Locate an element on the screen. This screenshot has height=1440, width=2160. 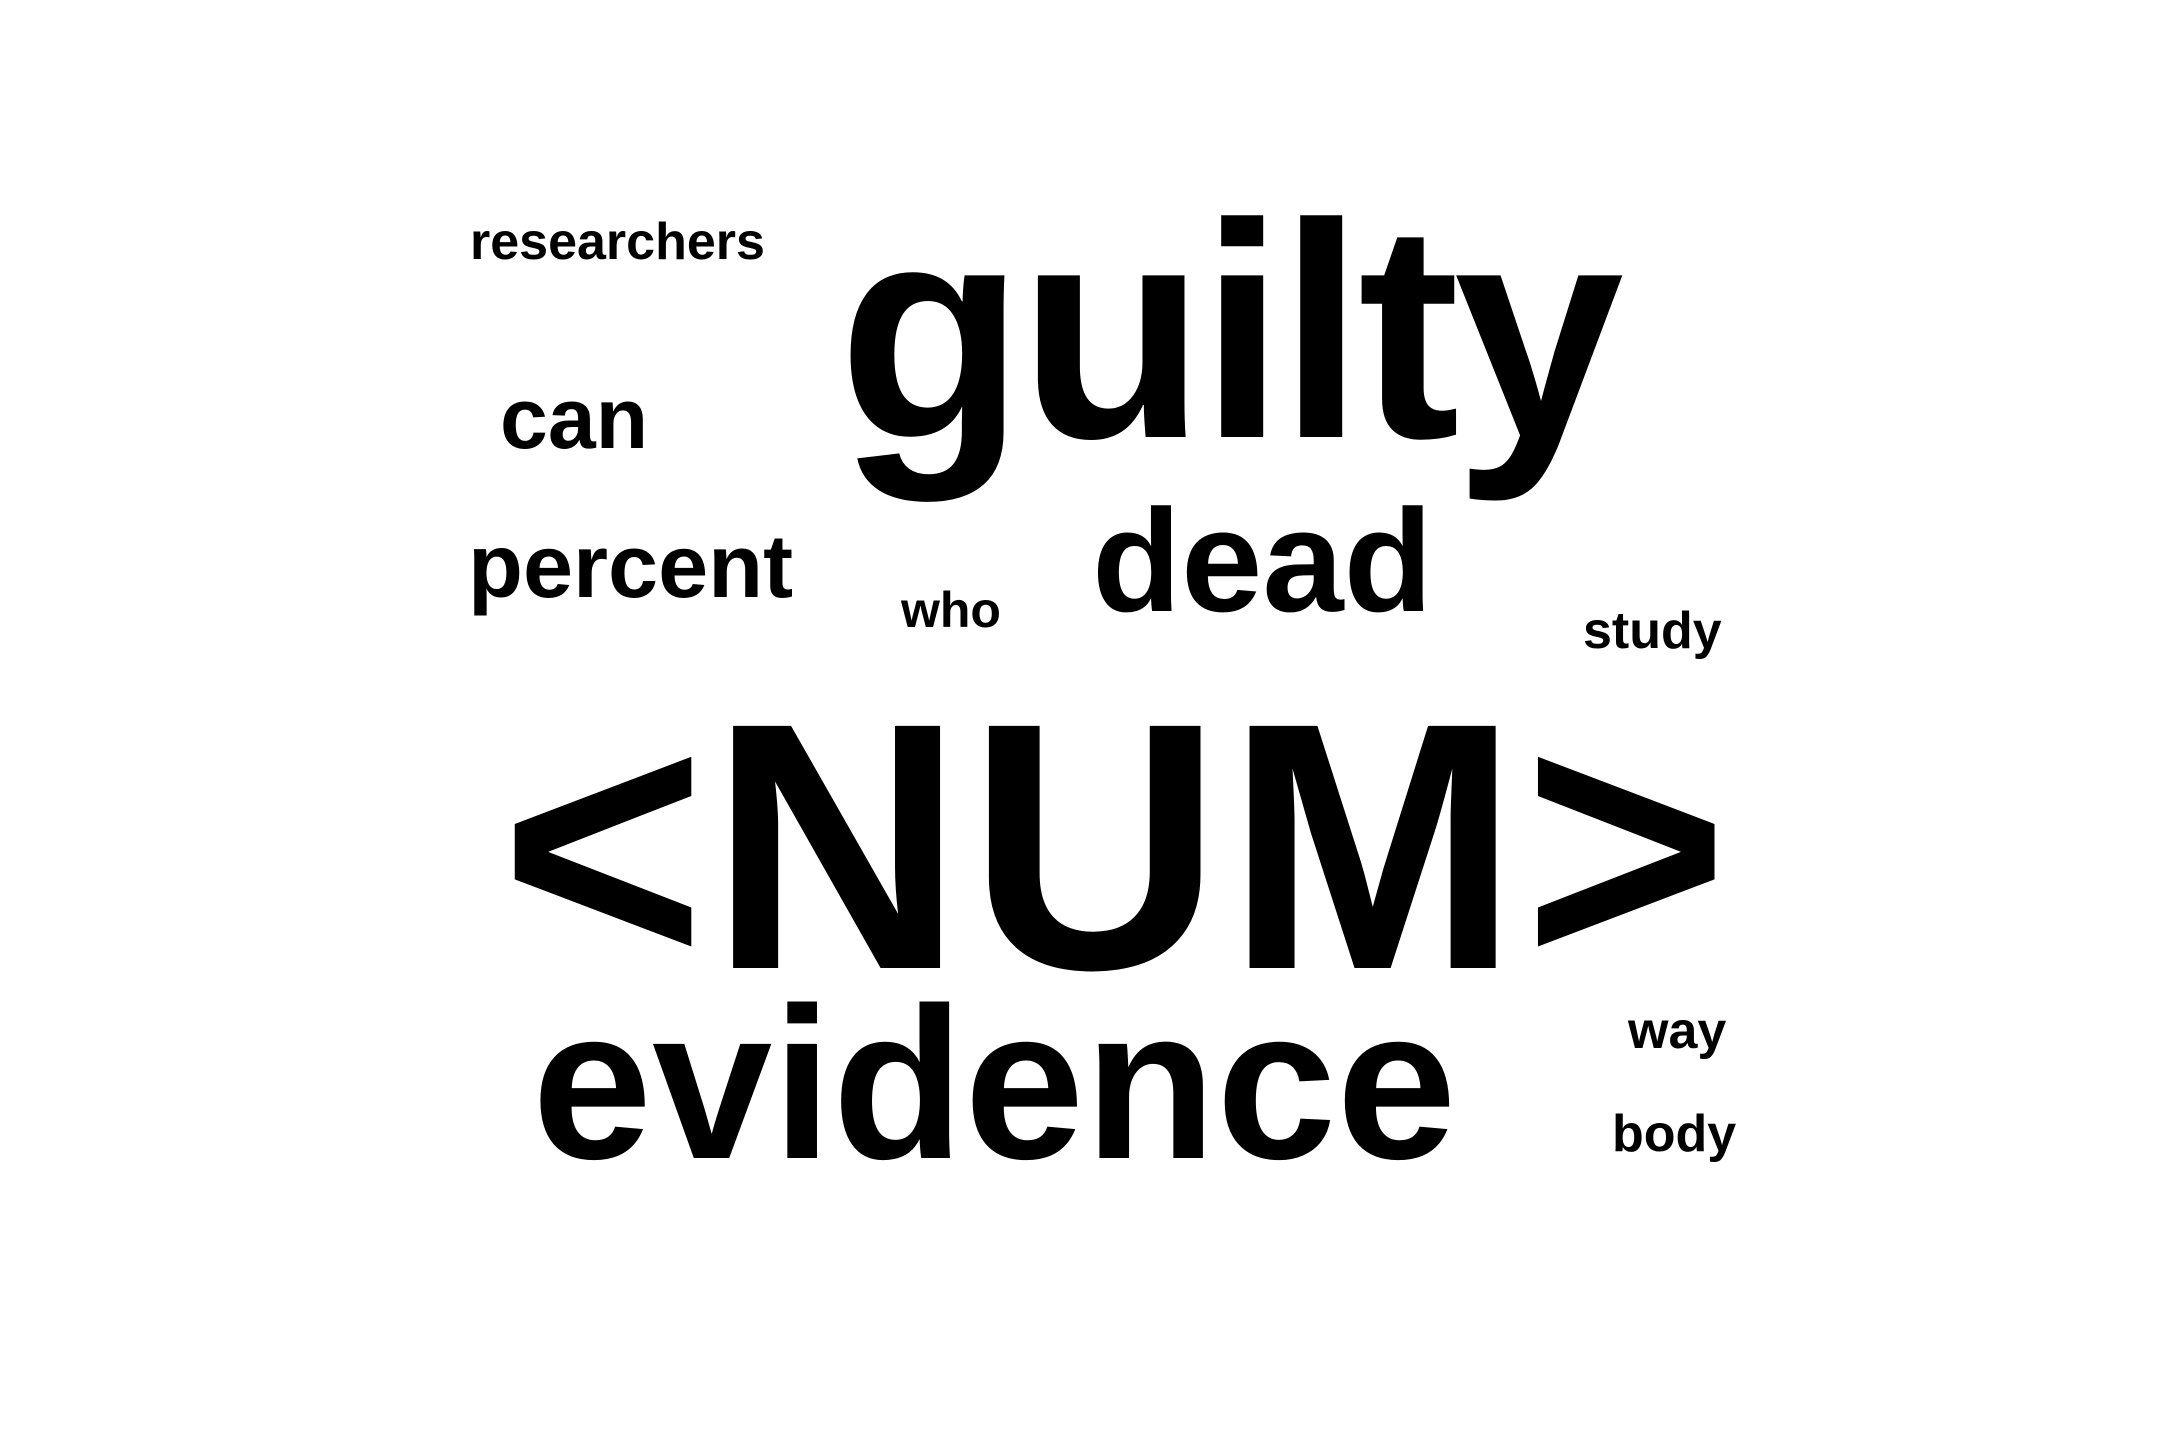
word-guilty: guilty is located at coordinates (1231, 331).